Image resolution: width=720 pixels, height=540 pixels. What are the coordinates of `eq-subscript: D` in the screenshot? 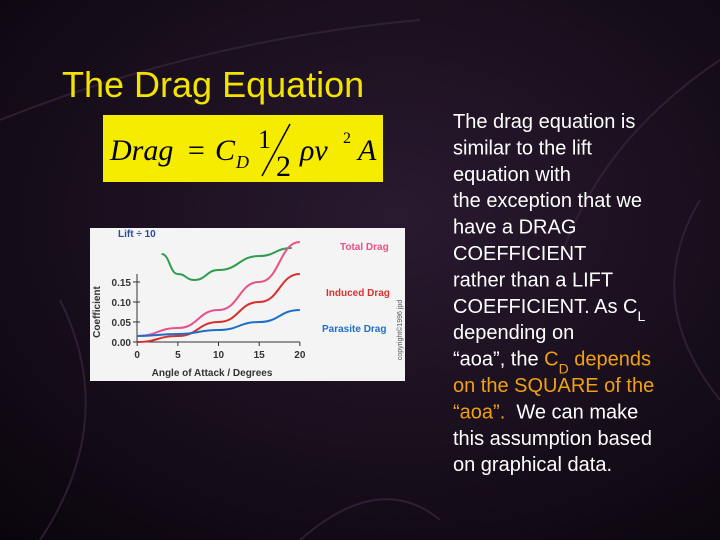 It's located at (242, 162).